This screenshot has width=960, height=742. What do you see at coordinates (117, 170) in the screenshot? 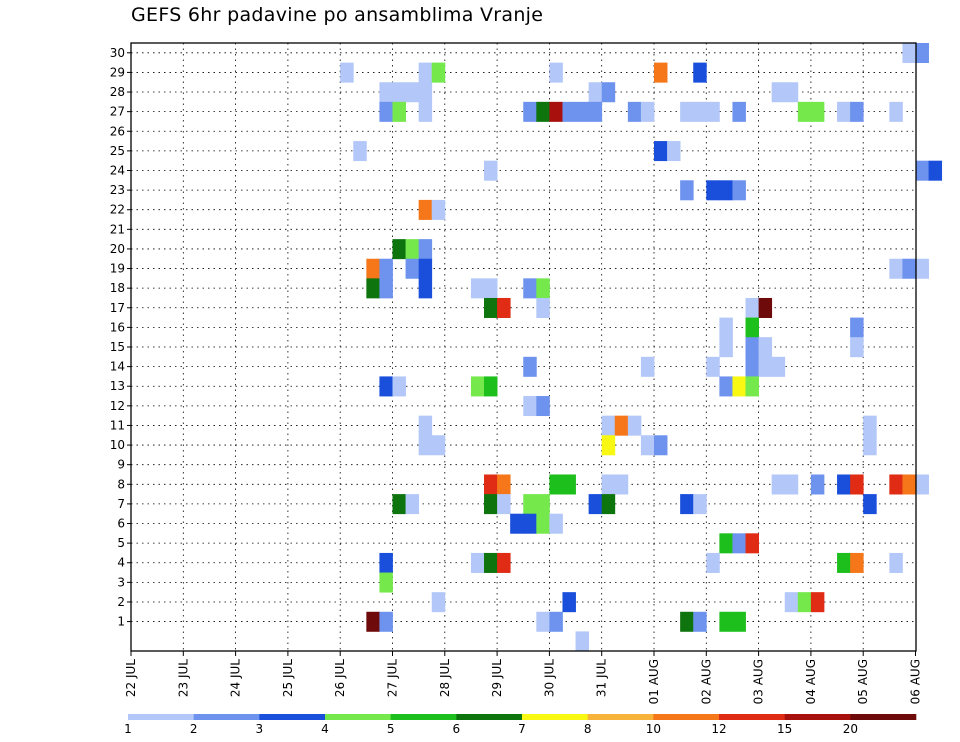
I see `y-tick-label: 24` at bounding box center [117, 170].